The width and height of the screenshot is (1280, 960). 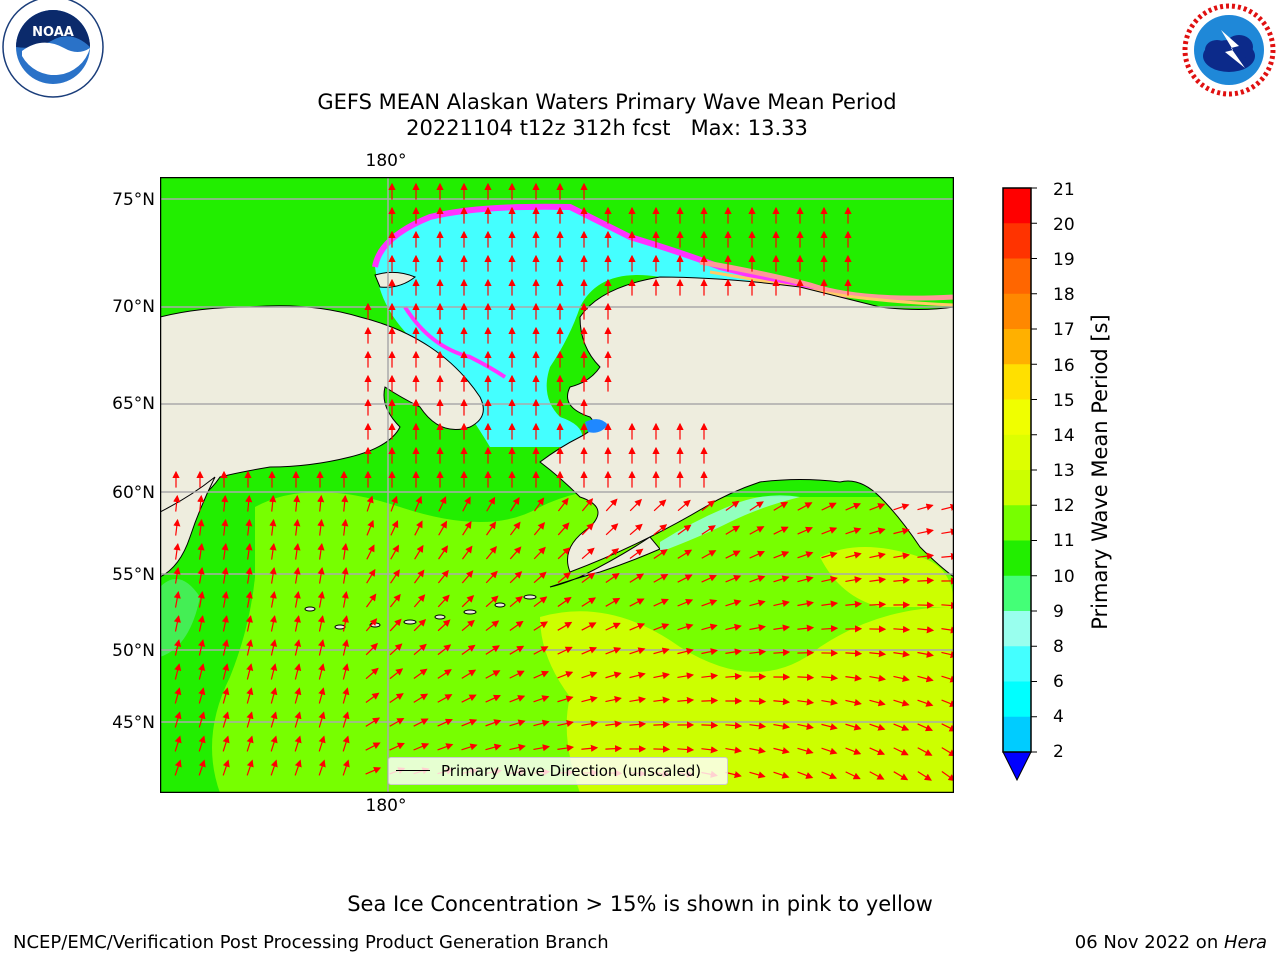 I want to click on coastal-cyan, so click(x=730, y=523).